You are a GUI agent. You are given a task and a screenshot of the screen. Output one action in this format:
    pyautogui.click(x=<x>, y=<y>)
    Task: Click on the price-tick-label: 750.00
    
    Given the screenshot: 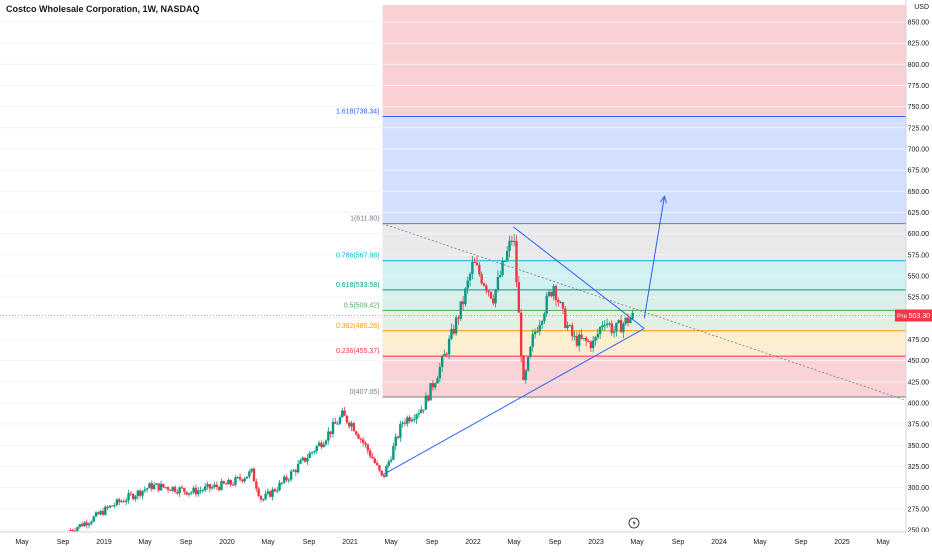 What is the action you would take?
    pyautogui.click(x=919, y=107)
    